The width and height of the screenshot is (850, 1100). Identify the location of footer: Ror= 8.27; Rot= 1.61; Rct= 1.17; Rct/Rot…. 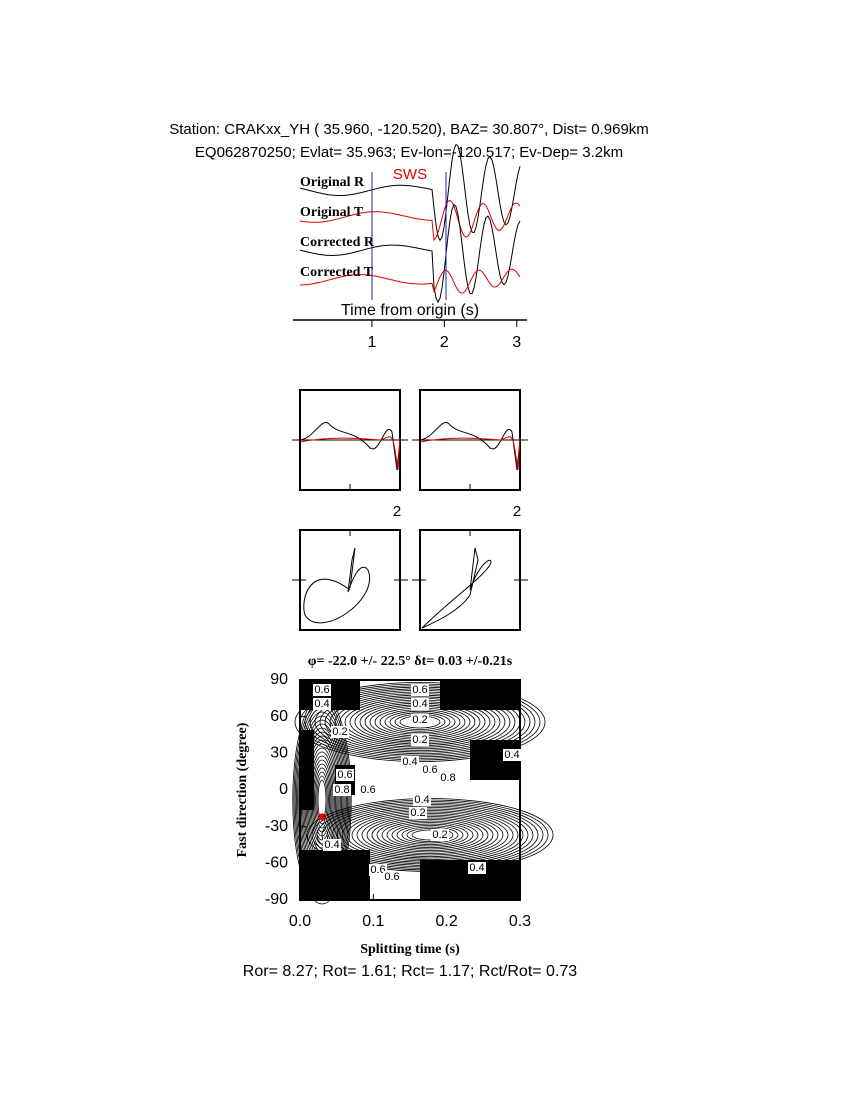
(410, 971).